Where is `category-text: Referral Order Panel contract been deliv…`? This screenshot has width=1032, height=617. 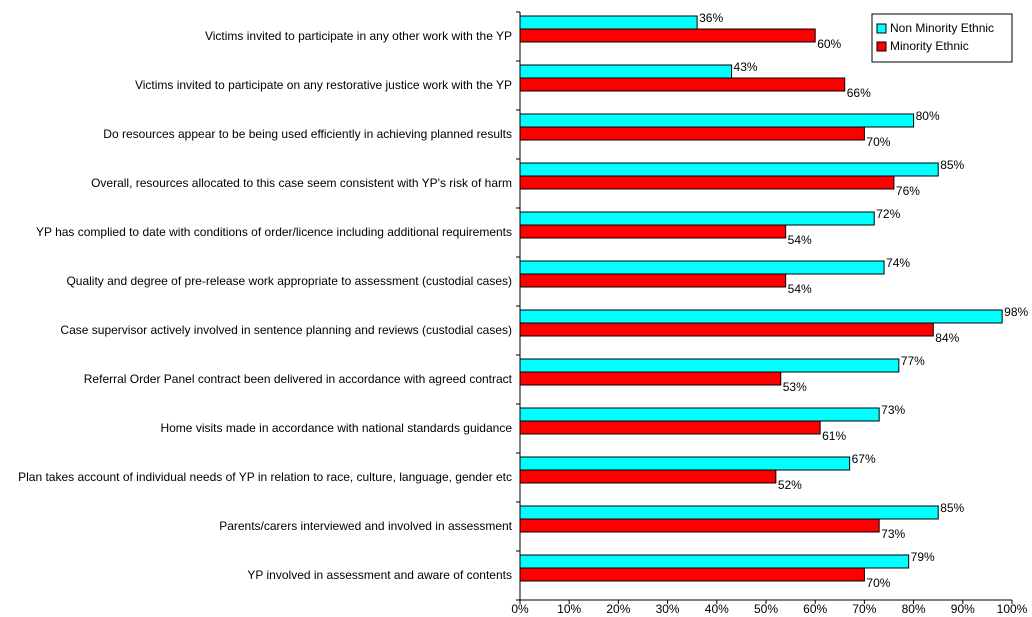
category-text: Referral Order Panel contract been deliv… is located at coordinates (297, 379).